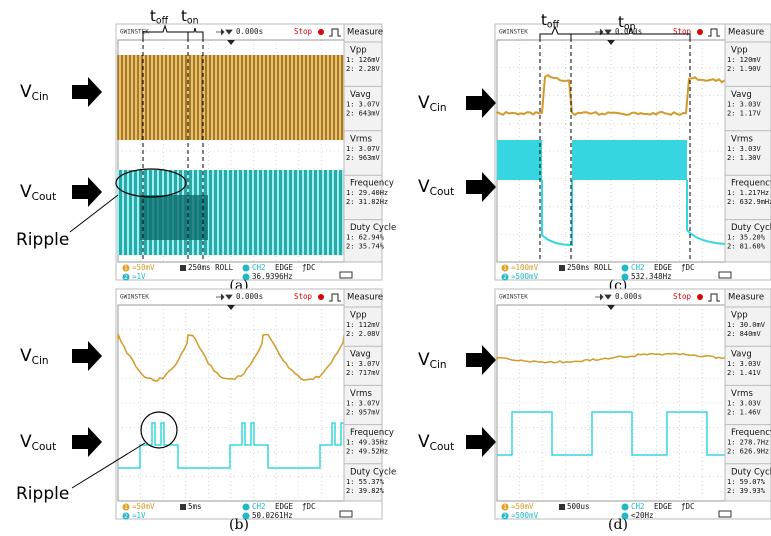  I want to click on measure-ch2: 2: 717mV, so click(363, 373).